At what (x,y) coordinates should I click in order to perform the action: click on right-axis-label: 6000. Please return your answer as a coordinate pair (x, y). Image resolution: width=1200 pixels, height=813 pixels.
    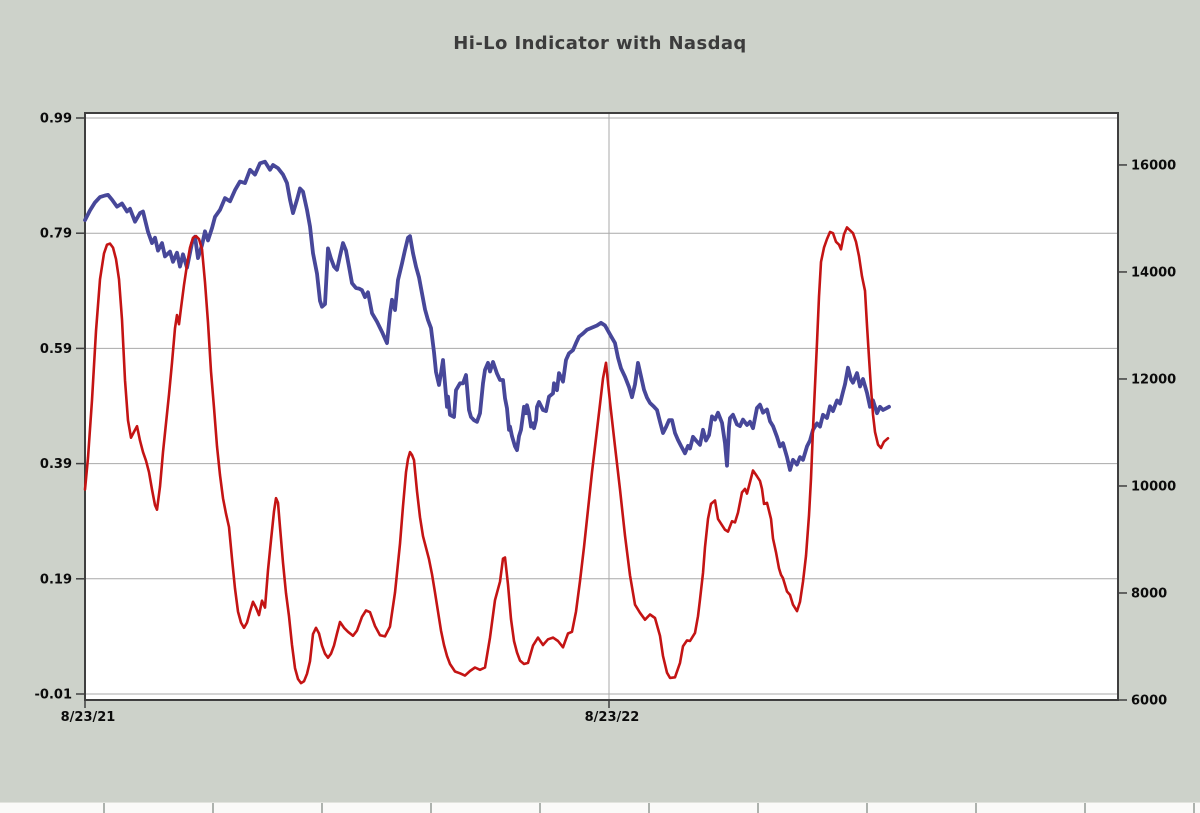
    Looking at the image, I should click on (1149, 701).